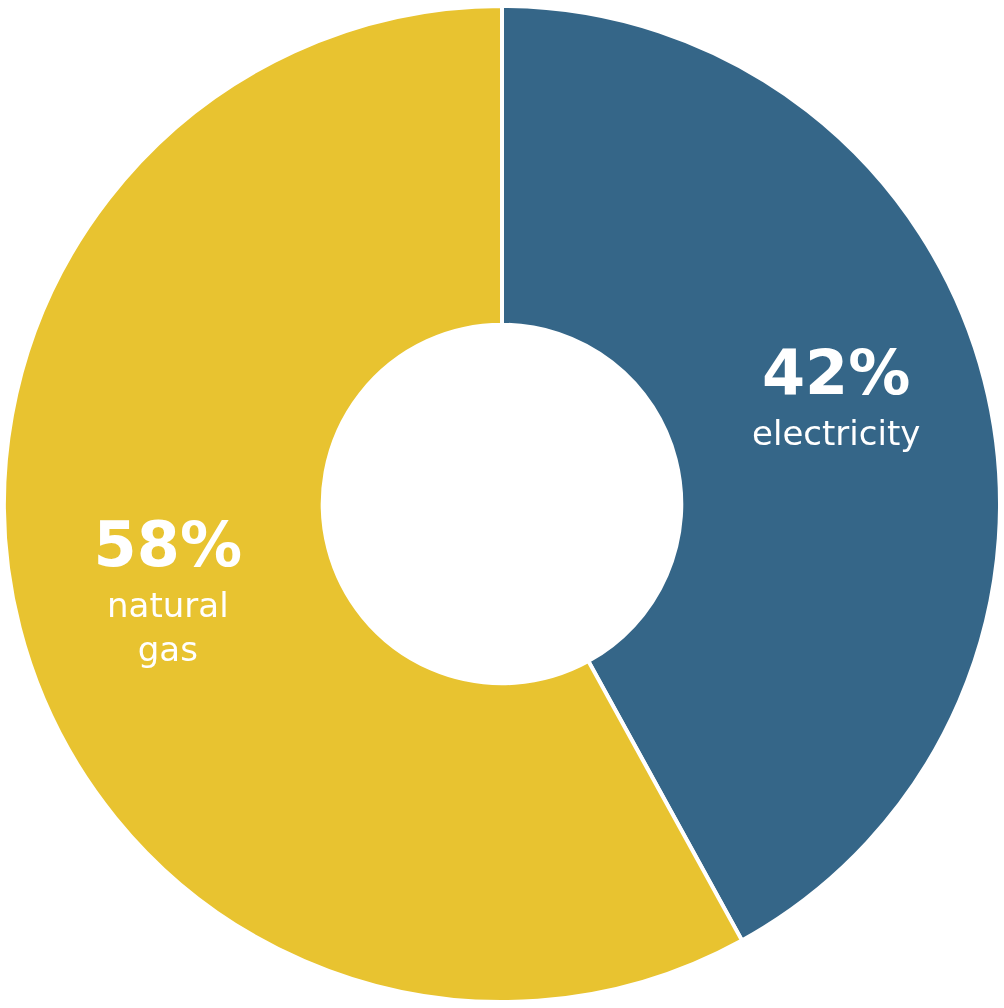 Image resolution: width=1004 pixels, height=1008 pixels. I want to click on data-label: 58%, so click(168, 544).